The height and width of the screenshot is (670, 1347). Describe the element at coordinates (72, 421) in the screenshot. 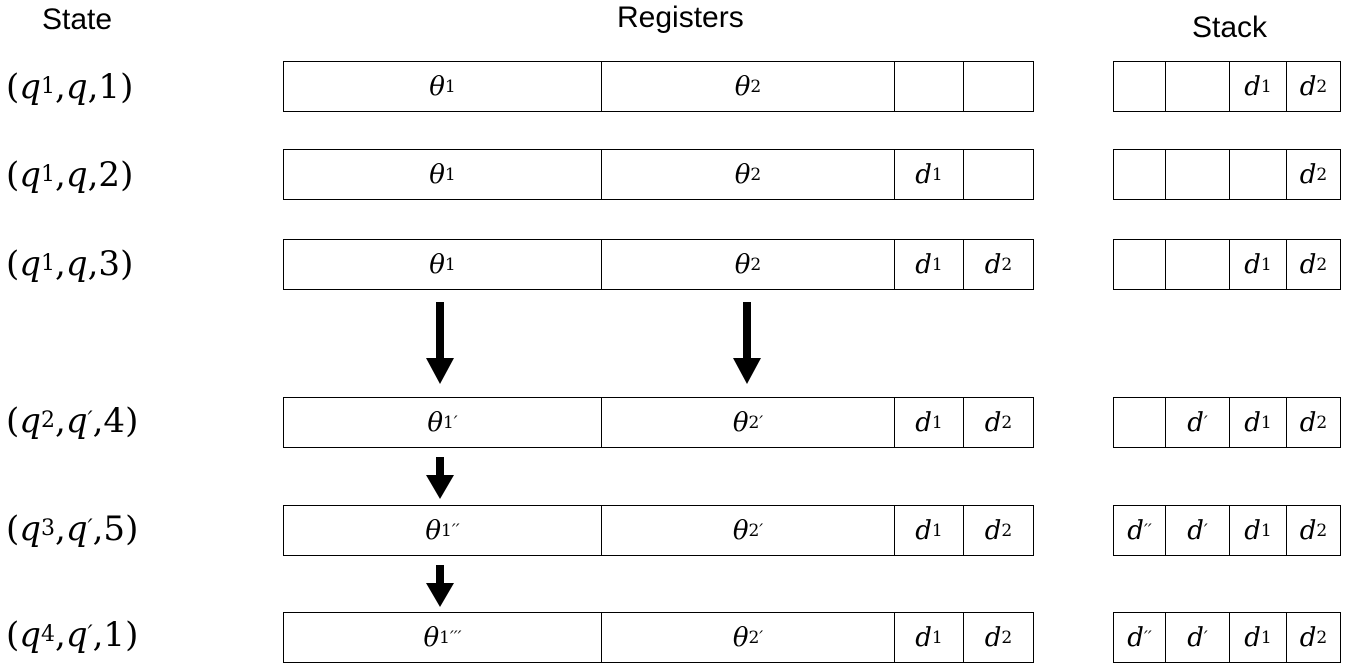

I see `state-label-row-4: (q 2, q ′, 4)` at that location.